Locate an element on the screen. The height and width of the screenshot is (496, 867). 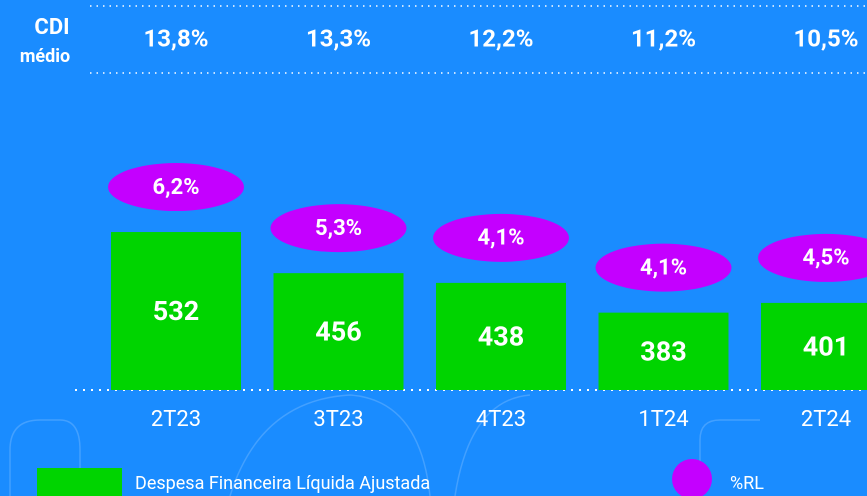
legend-label: %RL is located at coordinates (747, 483).